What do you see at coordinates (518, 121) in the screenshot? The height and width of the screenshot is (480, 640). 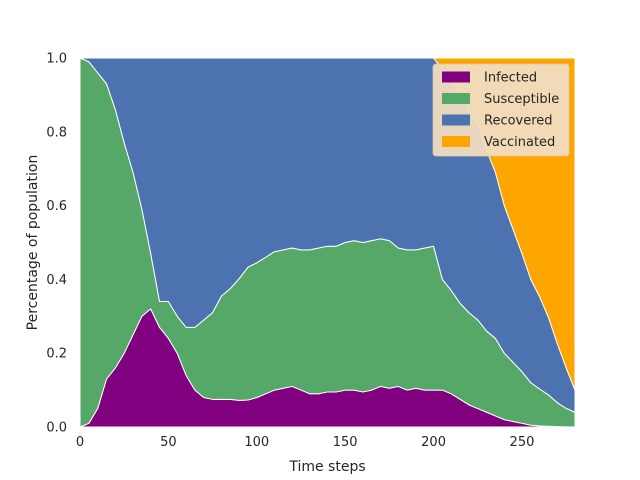 I see `legend-label-recovered: Recovered` at bounding box center [518, 121].